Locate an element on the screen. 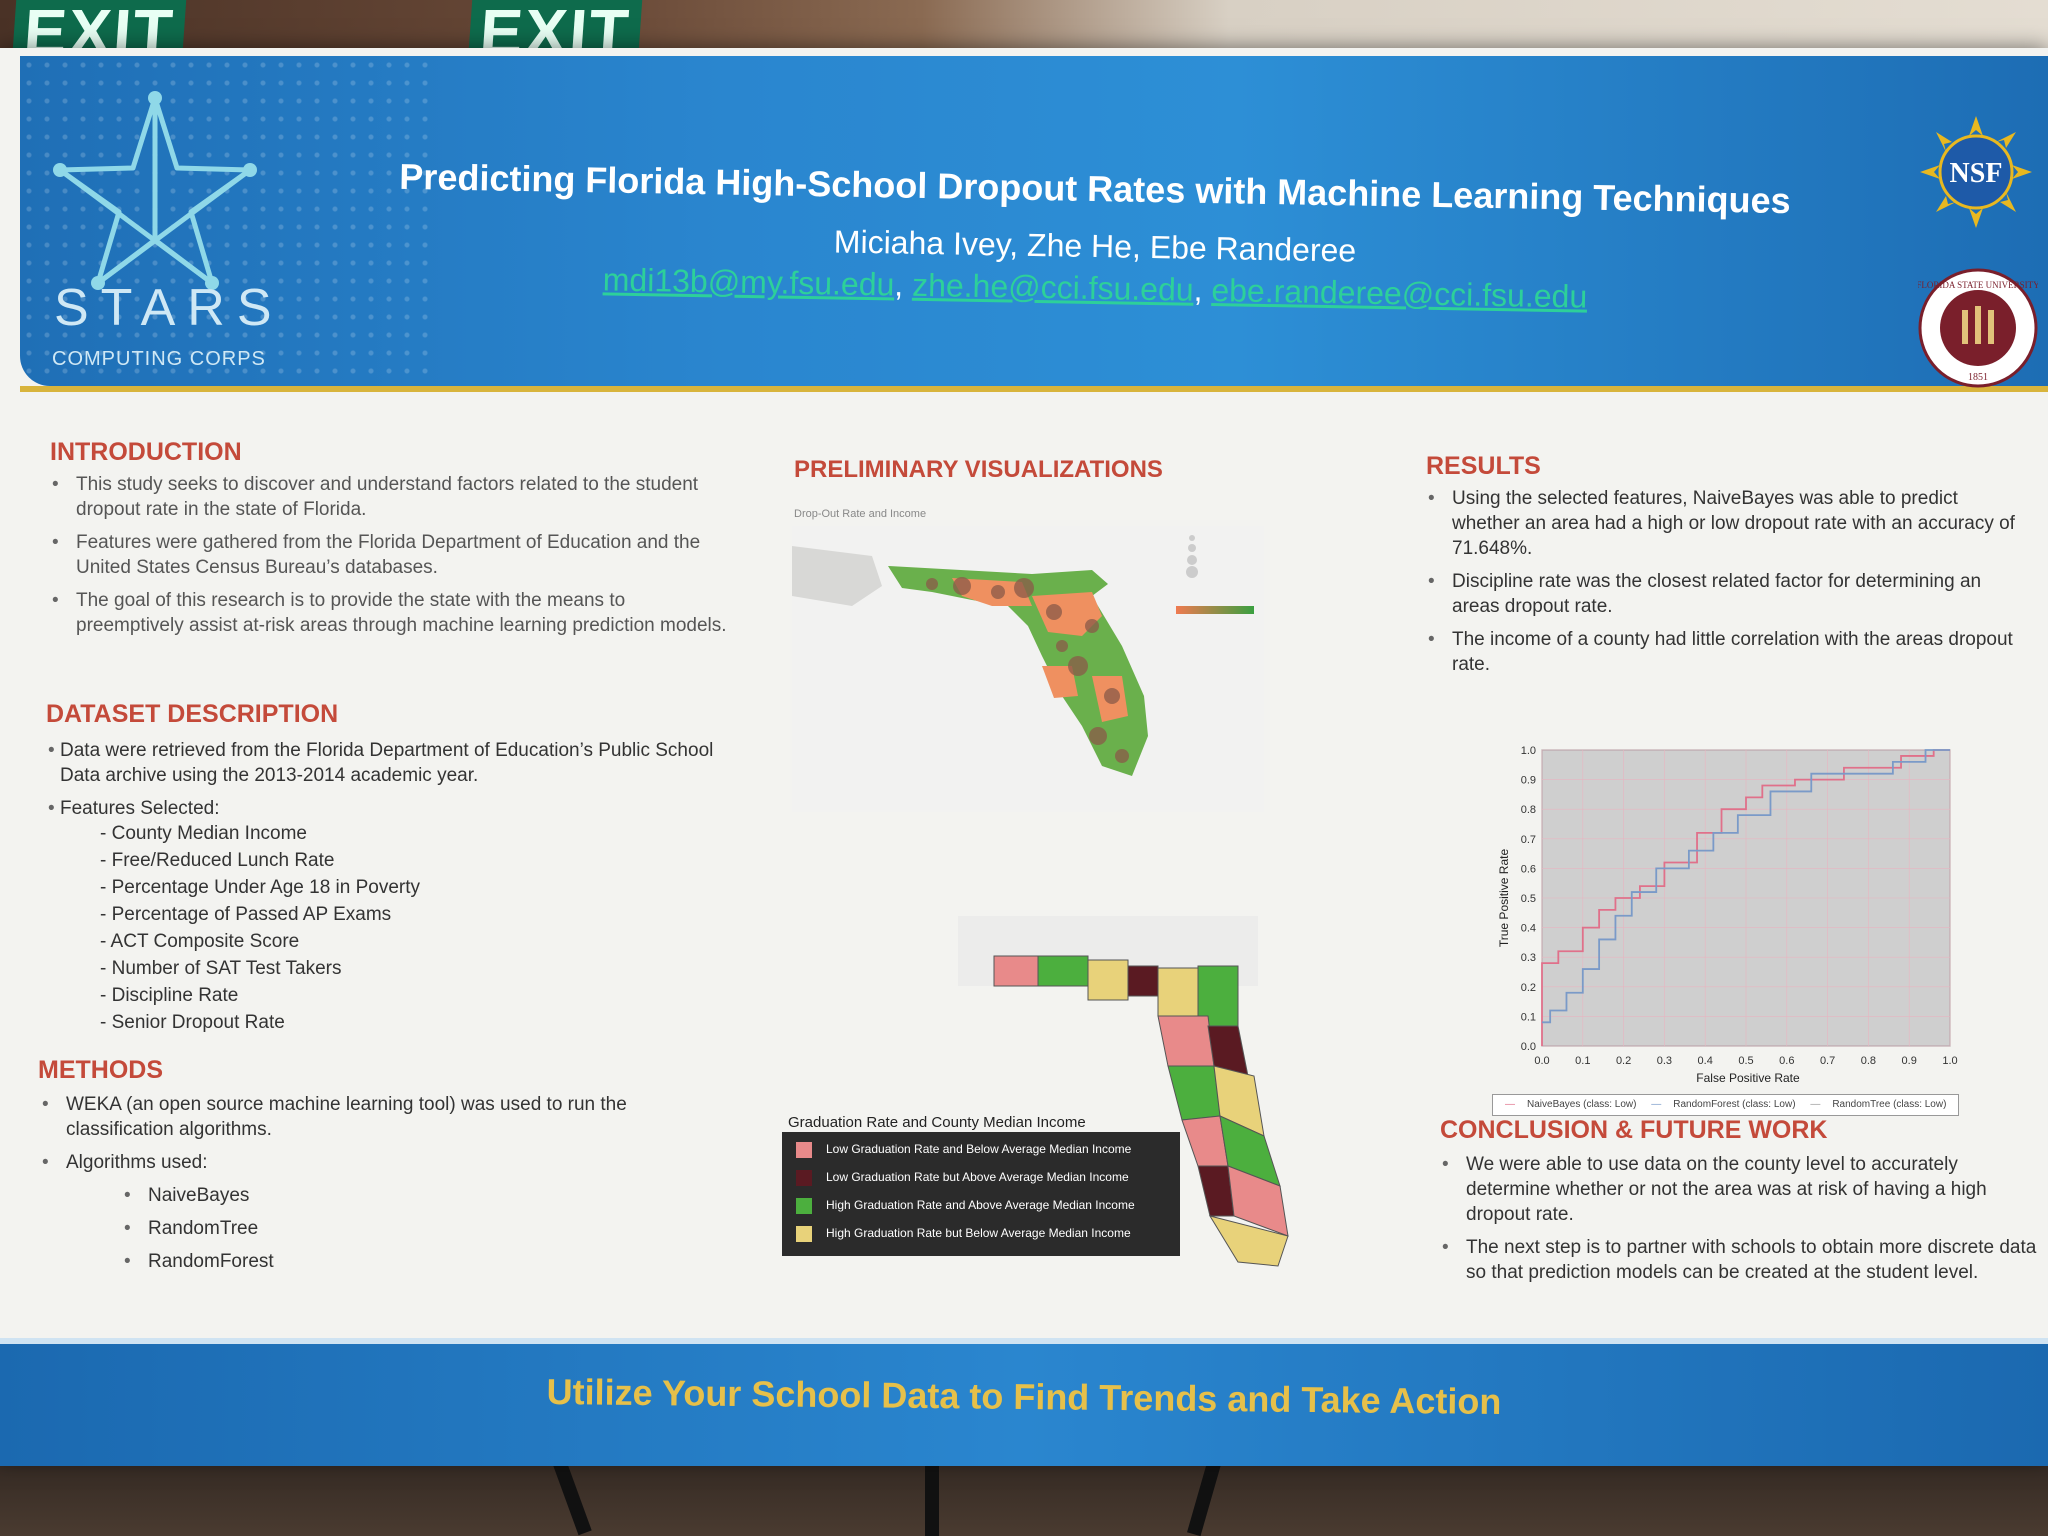 The height and width of the screenshot is (1536, 2048). roc-y-tick: 0.8 is located at coordinates (1528, 810).